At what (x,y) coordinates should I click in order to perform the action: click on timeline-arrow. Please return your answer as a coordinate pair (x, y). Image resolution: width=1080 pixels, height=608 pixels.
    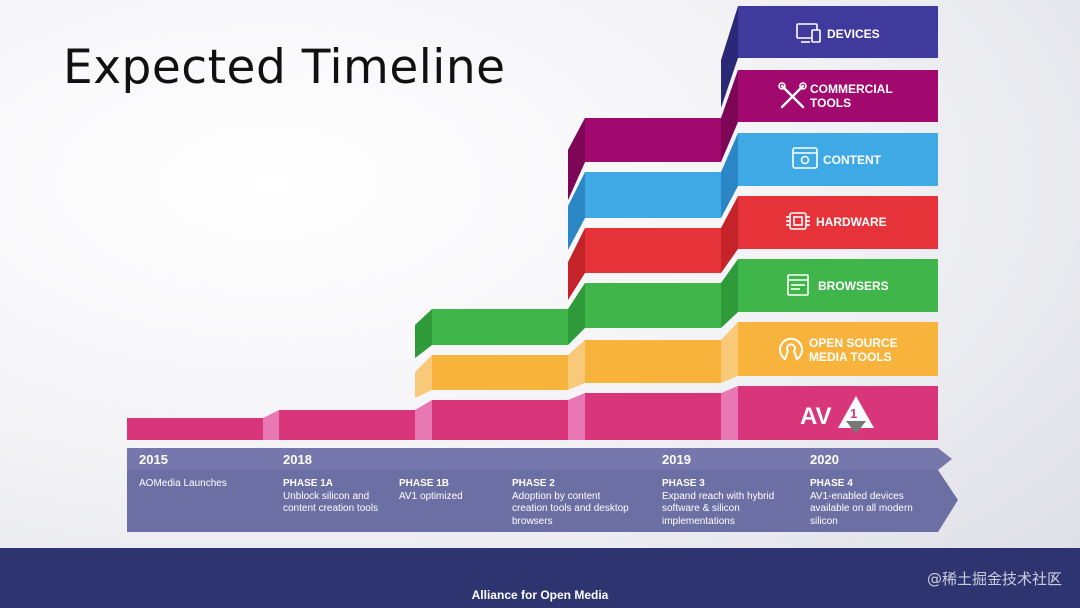
    Looking at the image, I should click on (542, 490).